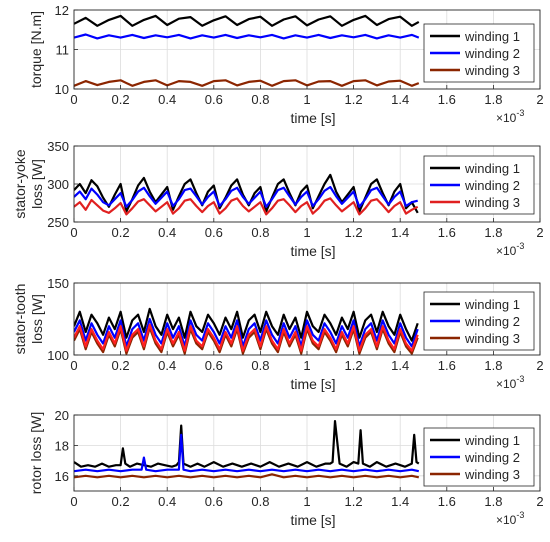  I want to click on y-tick-label: 16, so click(62, 476).